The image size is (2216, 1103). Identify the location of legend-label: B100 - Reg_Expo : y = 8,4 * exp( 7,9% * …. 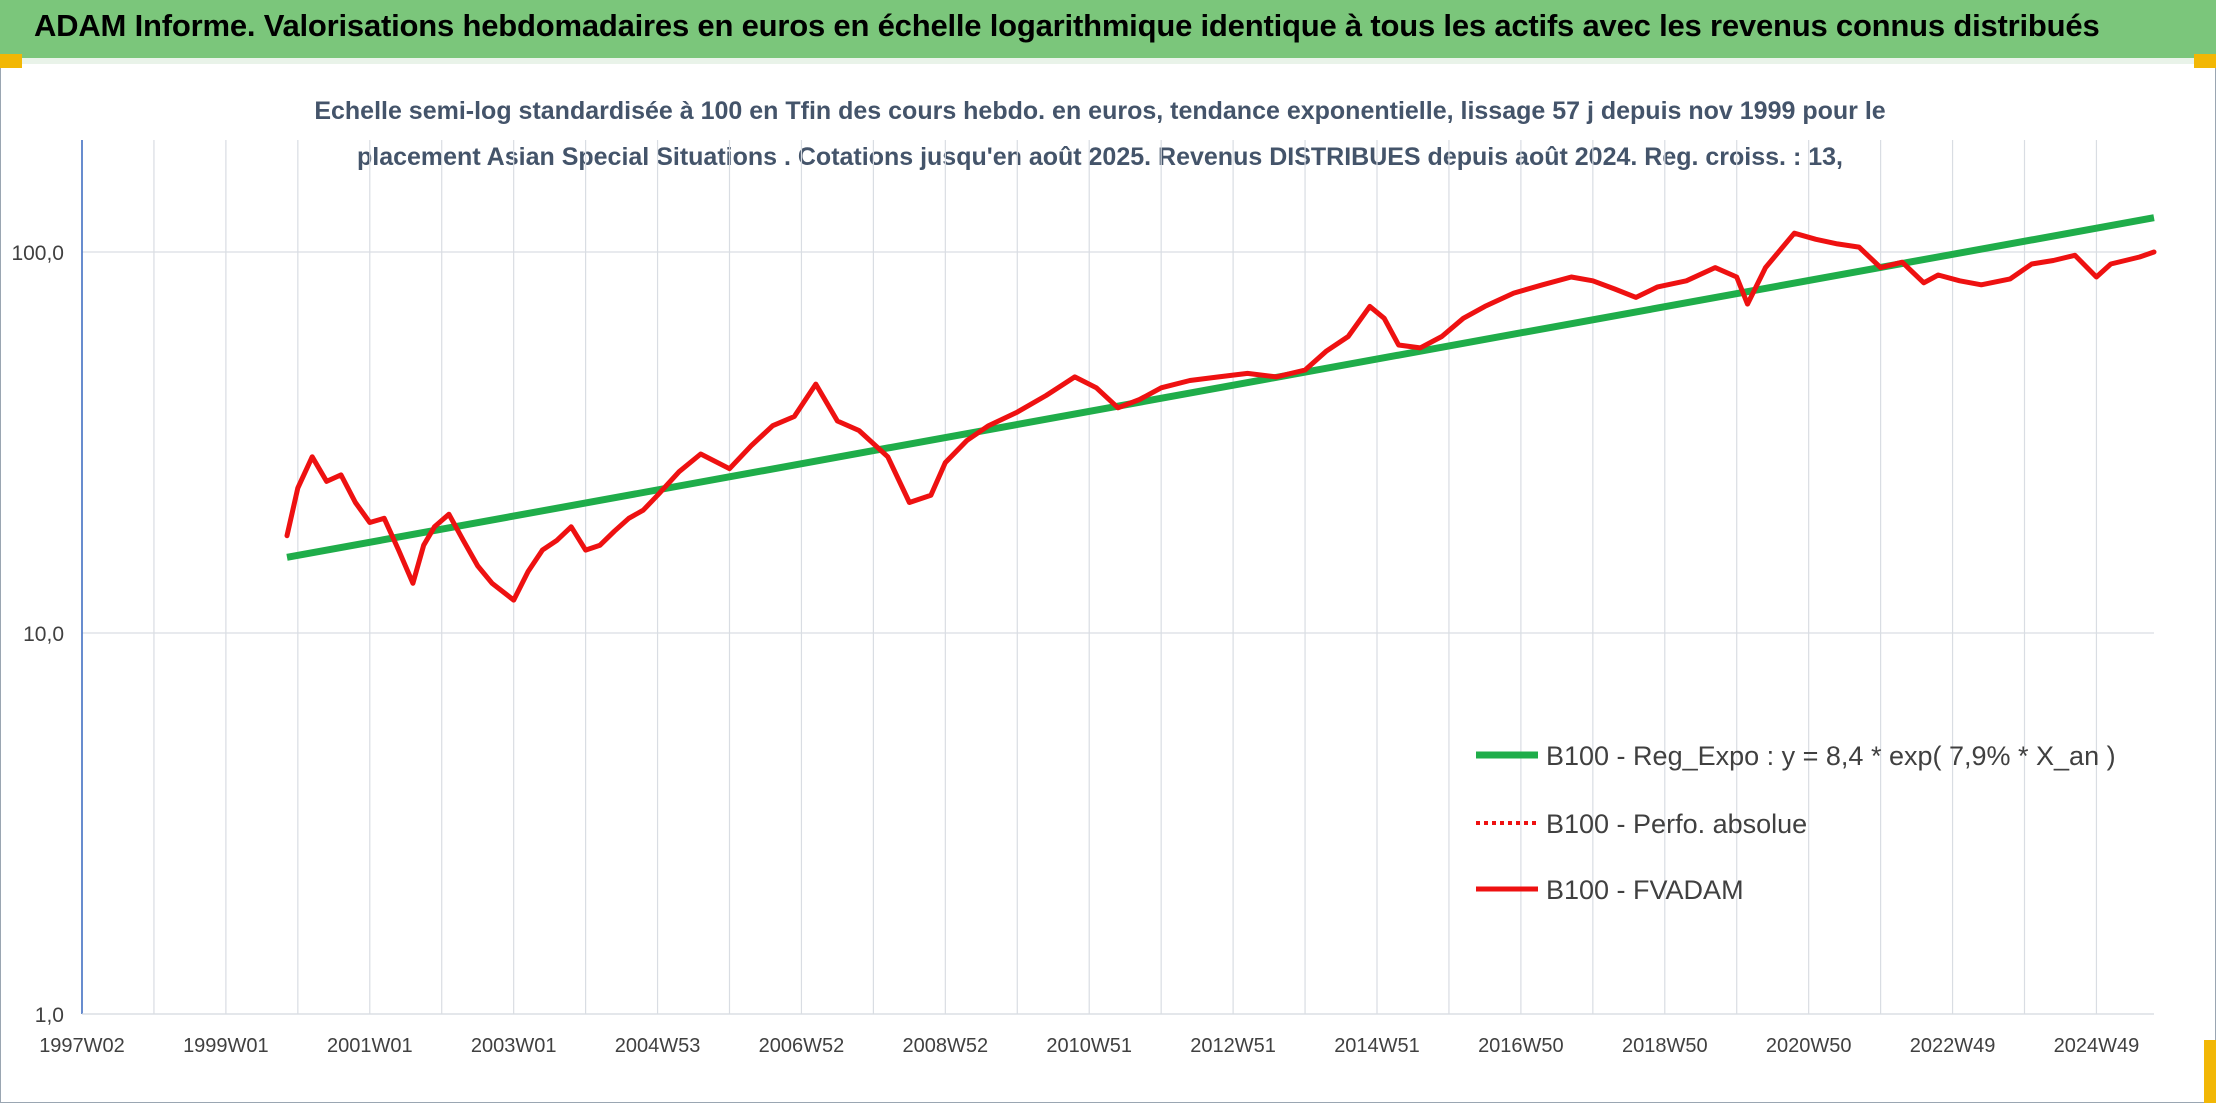
(1831, 756).